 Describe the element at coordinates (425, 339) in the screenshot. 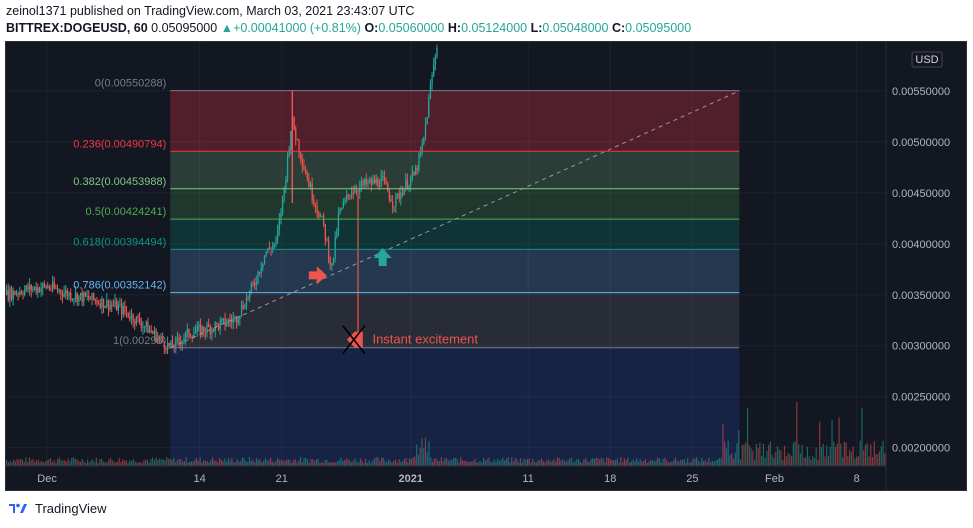

I see `annotation-instant-excitement: Instant excitement` at that location.